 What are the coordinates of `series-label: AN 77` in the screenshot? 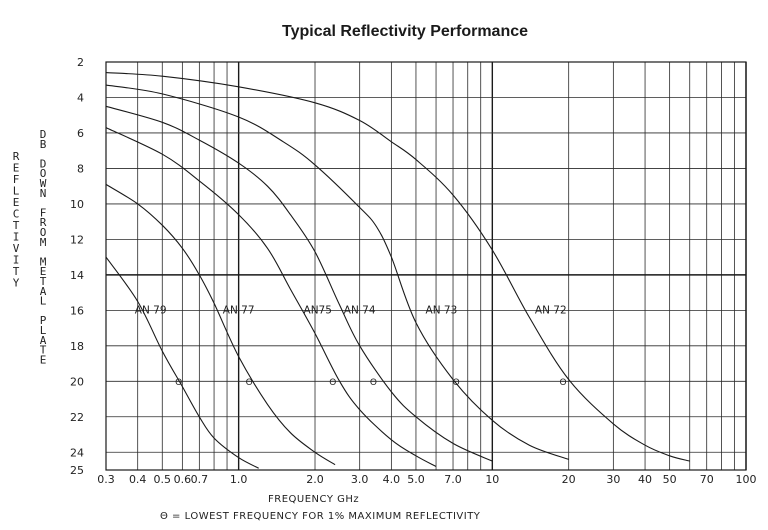 It's located at (239, 310).